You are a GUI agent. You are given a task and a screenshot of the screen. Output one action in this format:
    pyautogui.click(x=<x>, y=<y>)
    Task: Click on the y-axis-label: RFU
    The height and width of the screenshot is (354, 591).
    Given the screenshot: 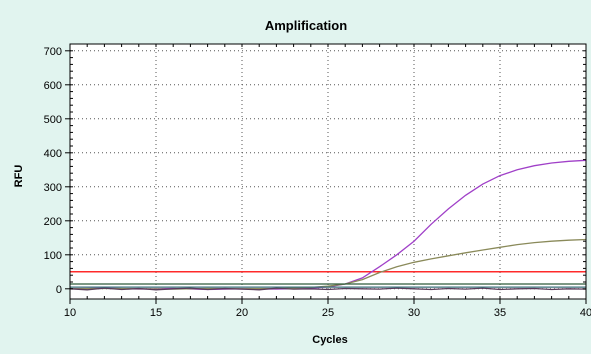 What is the action you would take?
    pyautogui.click(x=19, y=176)
    